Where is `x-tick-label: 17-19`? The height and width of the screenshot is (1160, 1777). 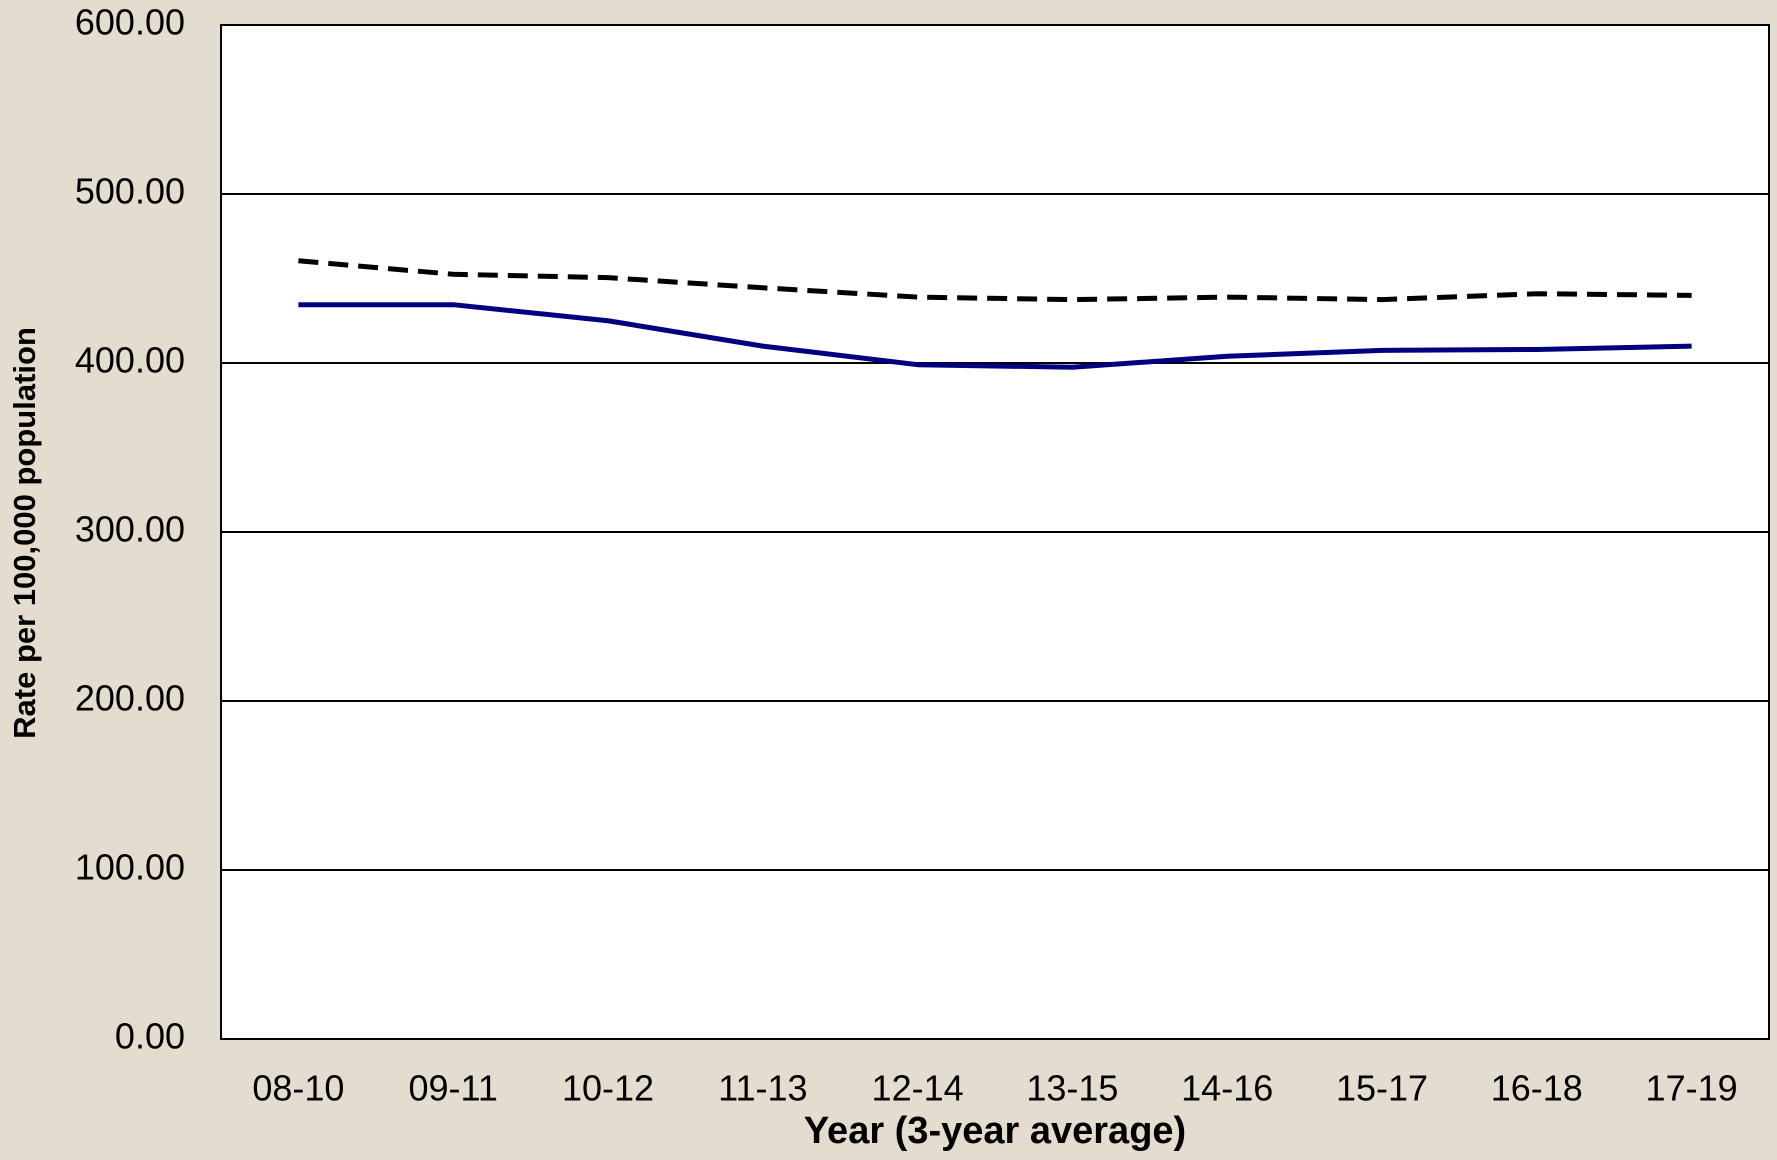
x-tick-label: 17-19 is located at coordinates (1692, 1088).